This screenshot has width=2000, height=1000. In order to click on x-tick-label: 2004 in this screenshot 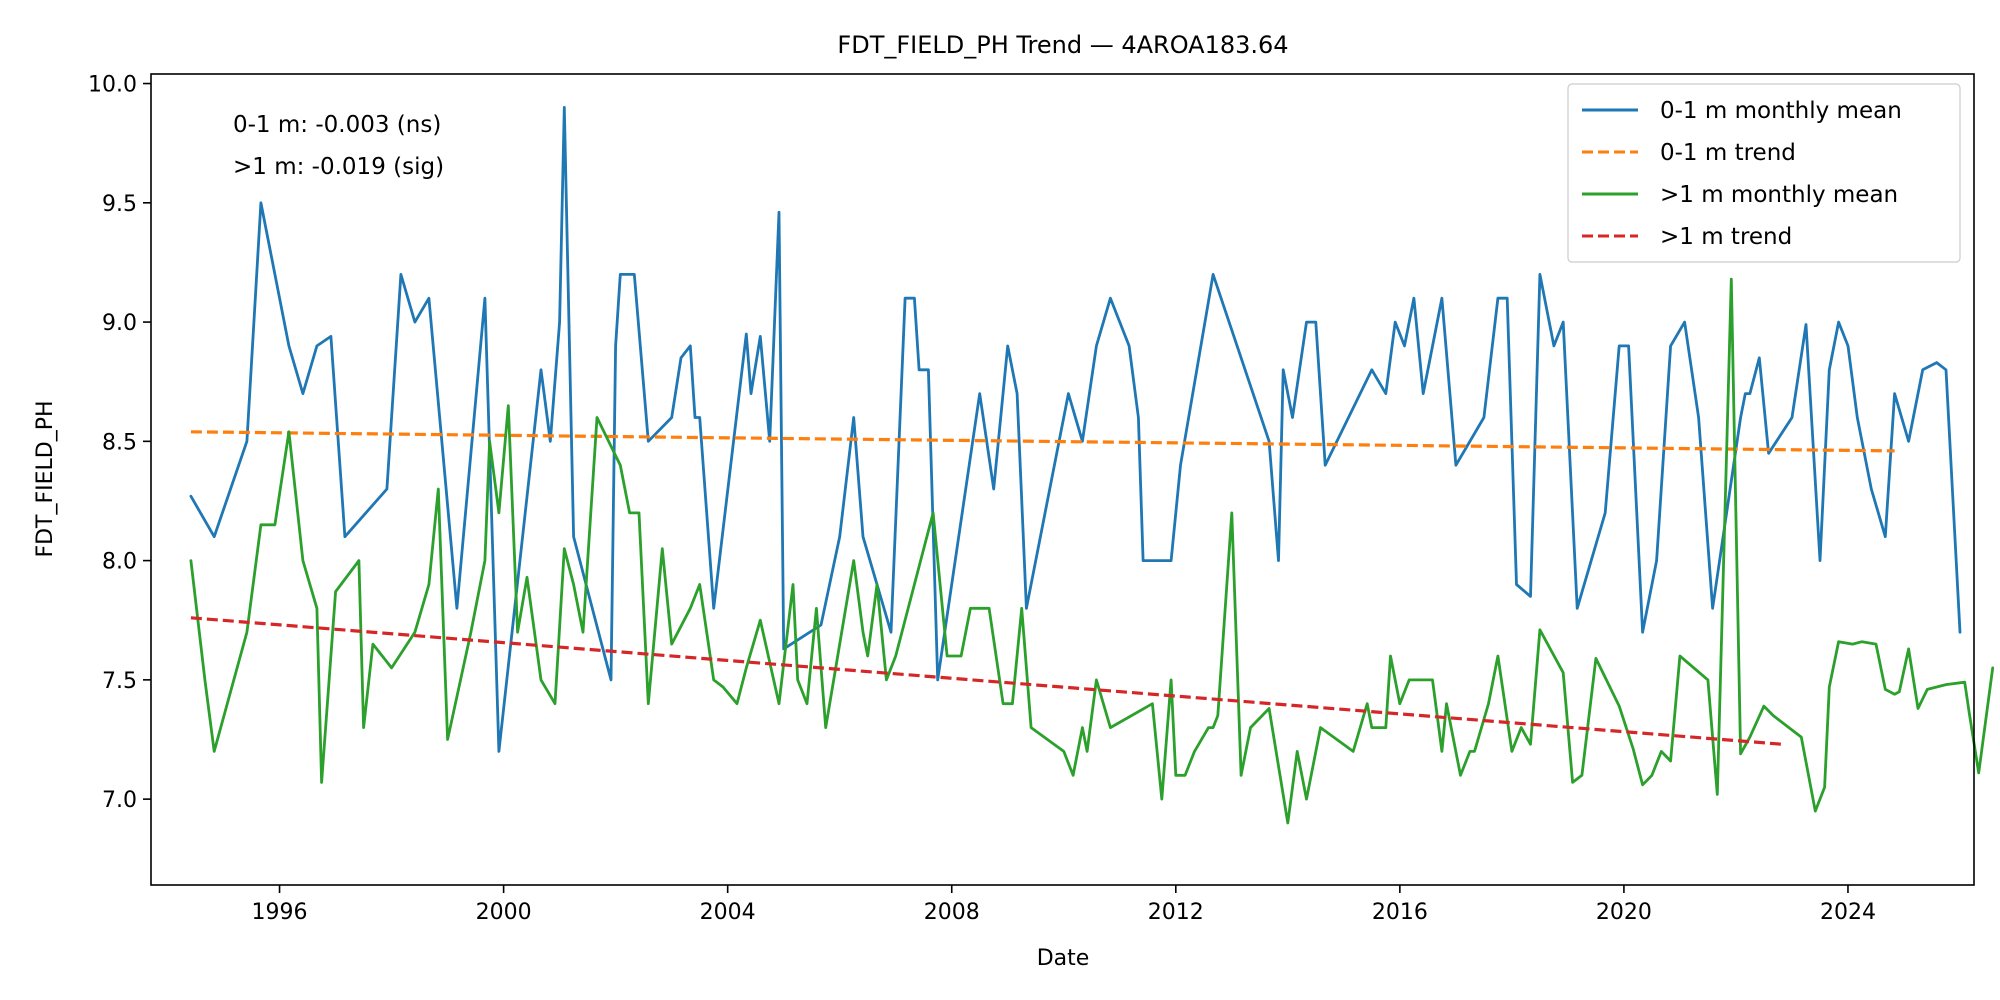, I will do `click(728, 912)`.